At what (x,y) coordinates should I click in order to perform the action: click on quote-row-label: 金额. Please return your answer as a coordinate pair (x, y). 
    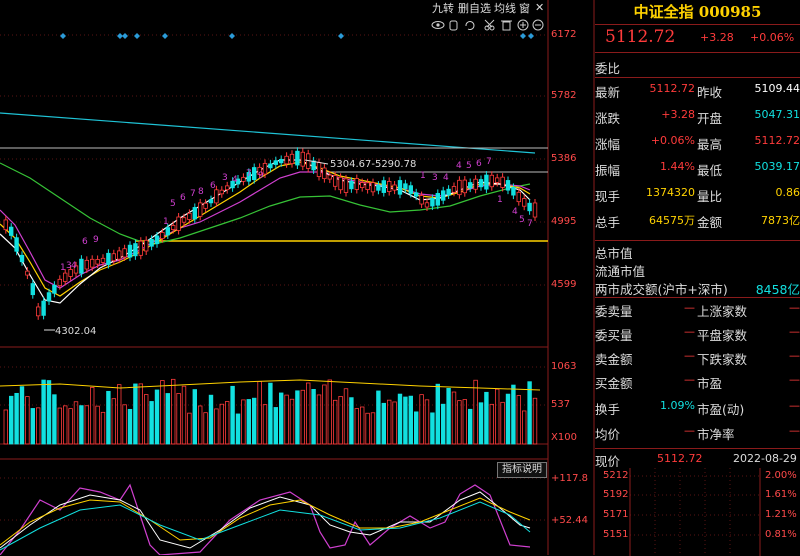
    Looking at the image, I should click on (709, 221).